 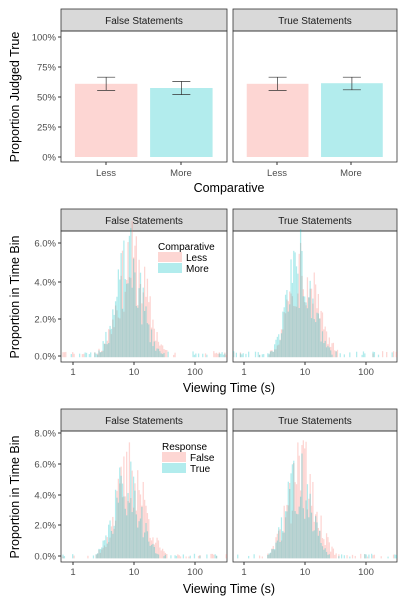 I want to click on legend-key-true, so click(x=174, y=468).